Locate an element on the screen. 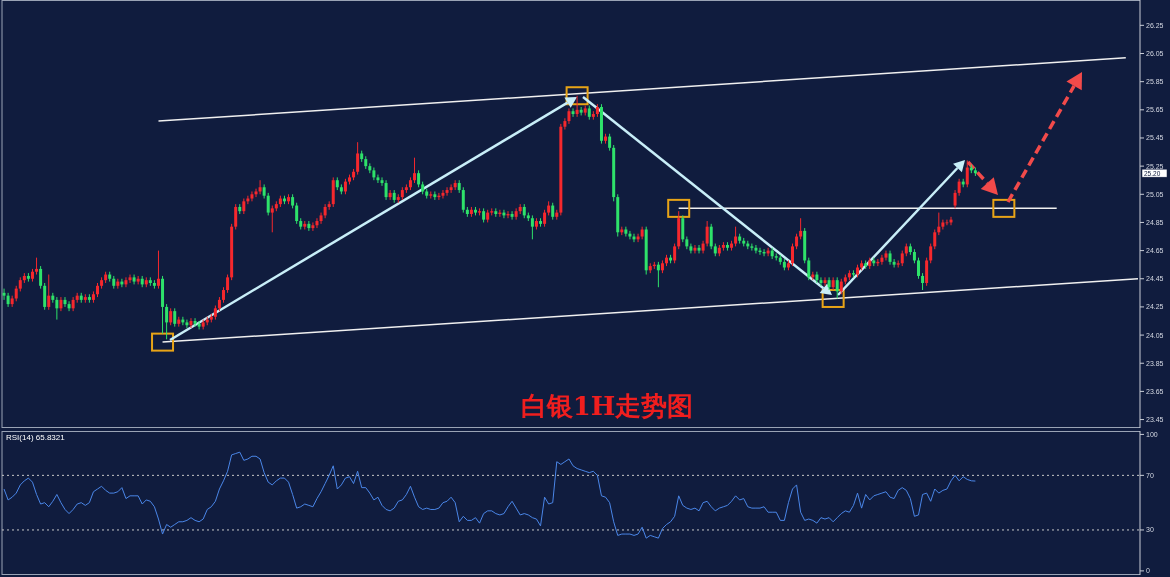  title: RSI(14) 65.8321 is located at coordinates (35, 437).